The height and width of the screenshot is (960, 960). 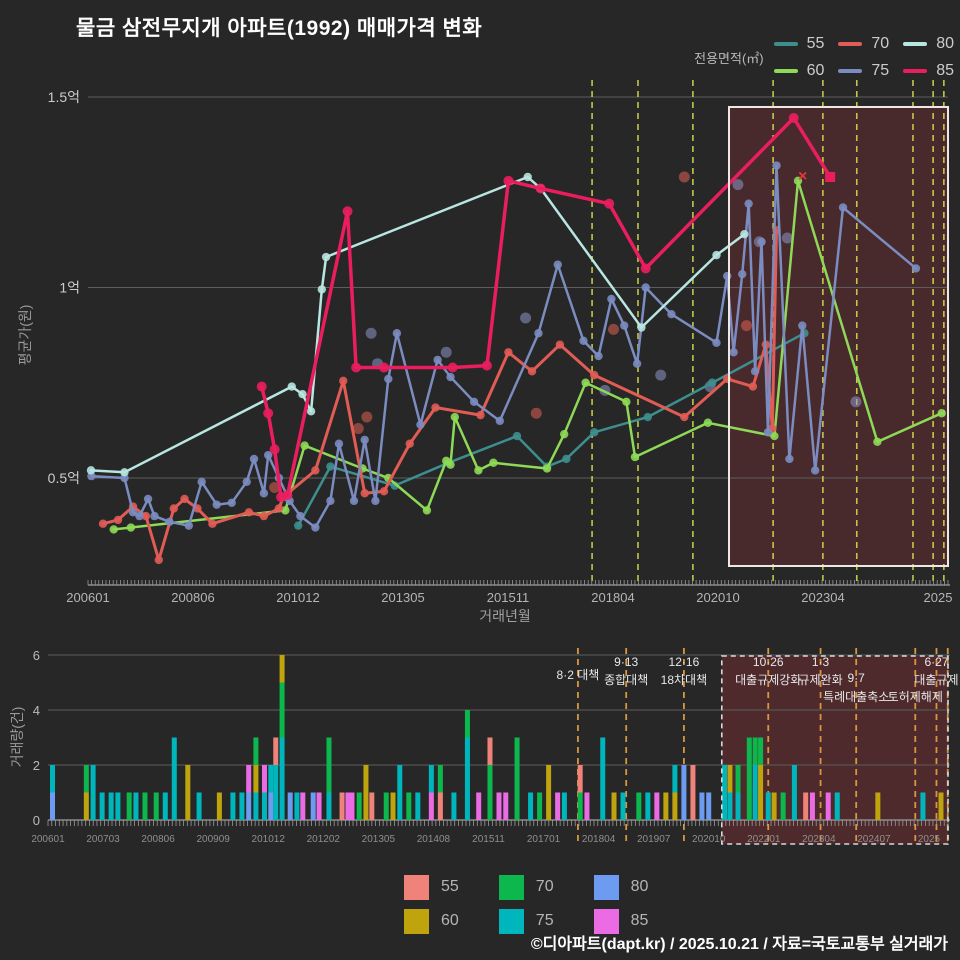 What do you see at coordinates (802, 176) in the screenshot?
I see `x-cross-marker: ×` at bounding box center [802, 176].